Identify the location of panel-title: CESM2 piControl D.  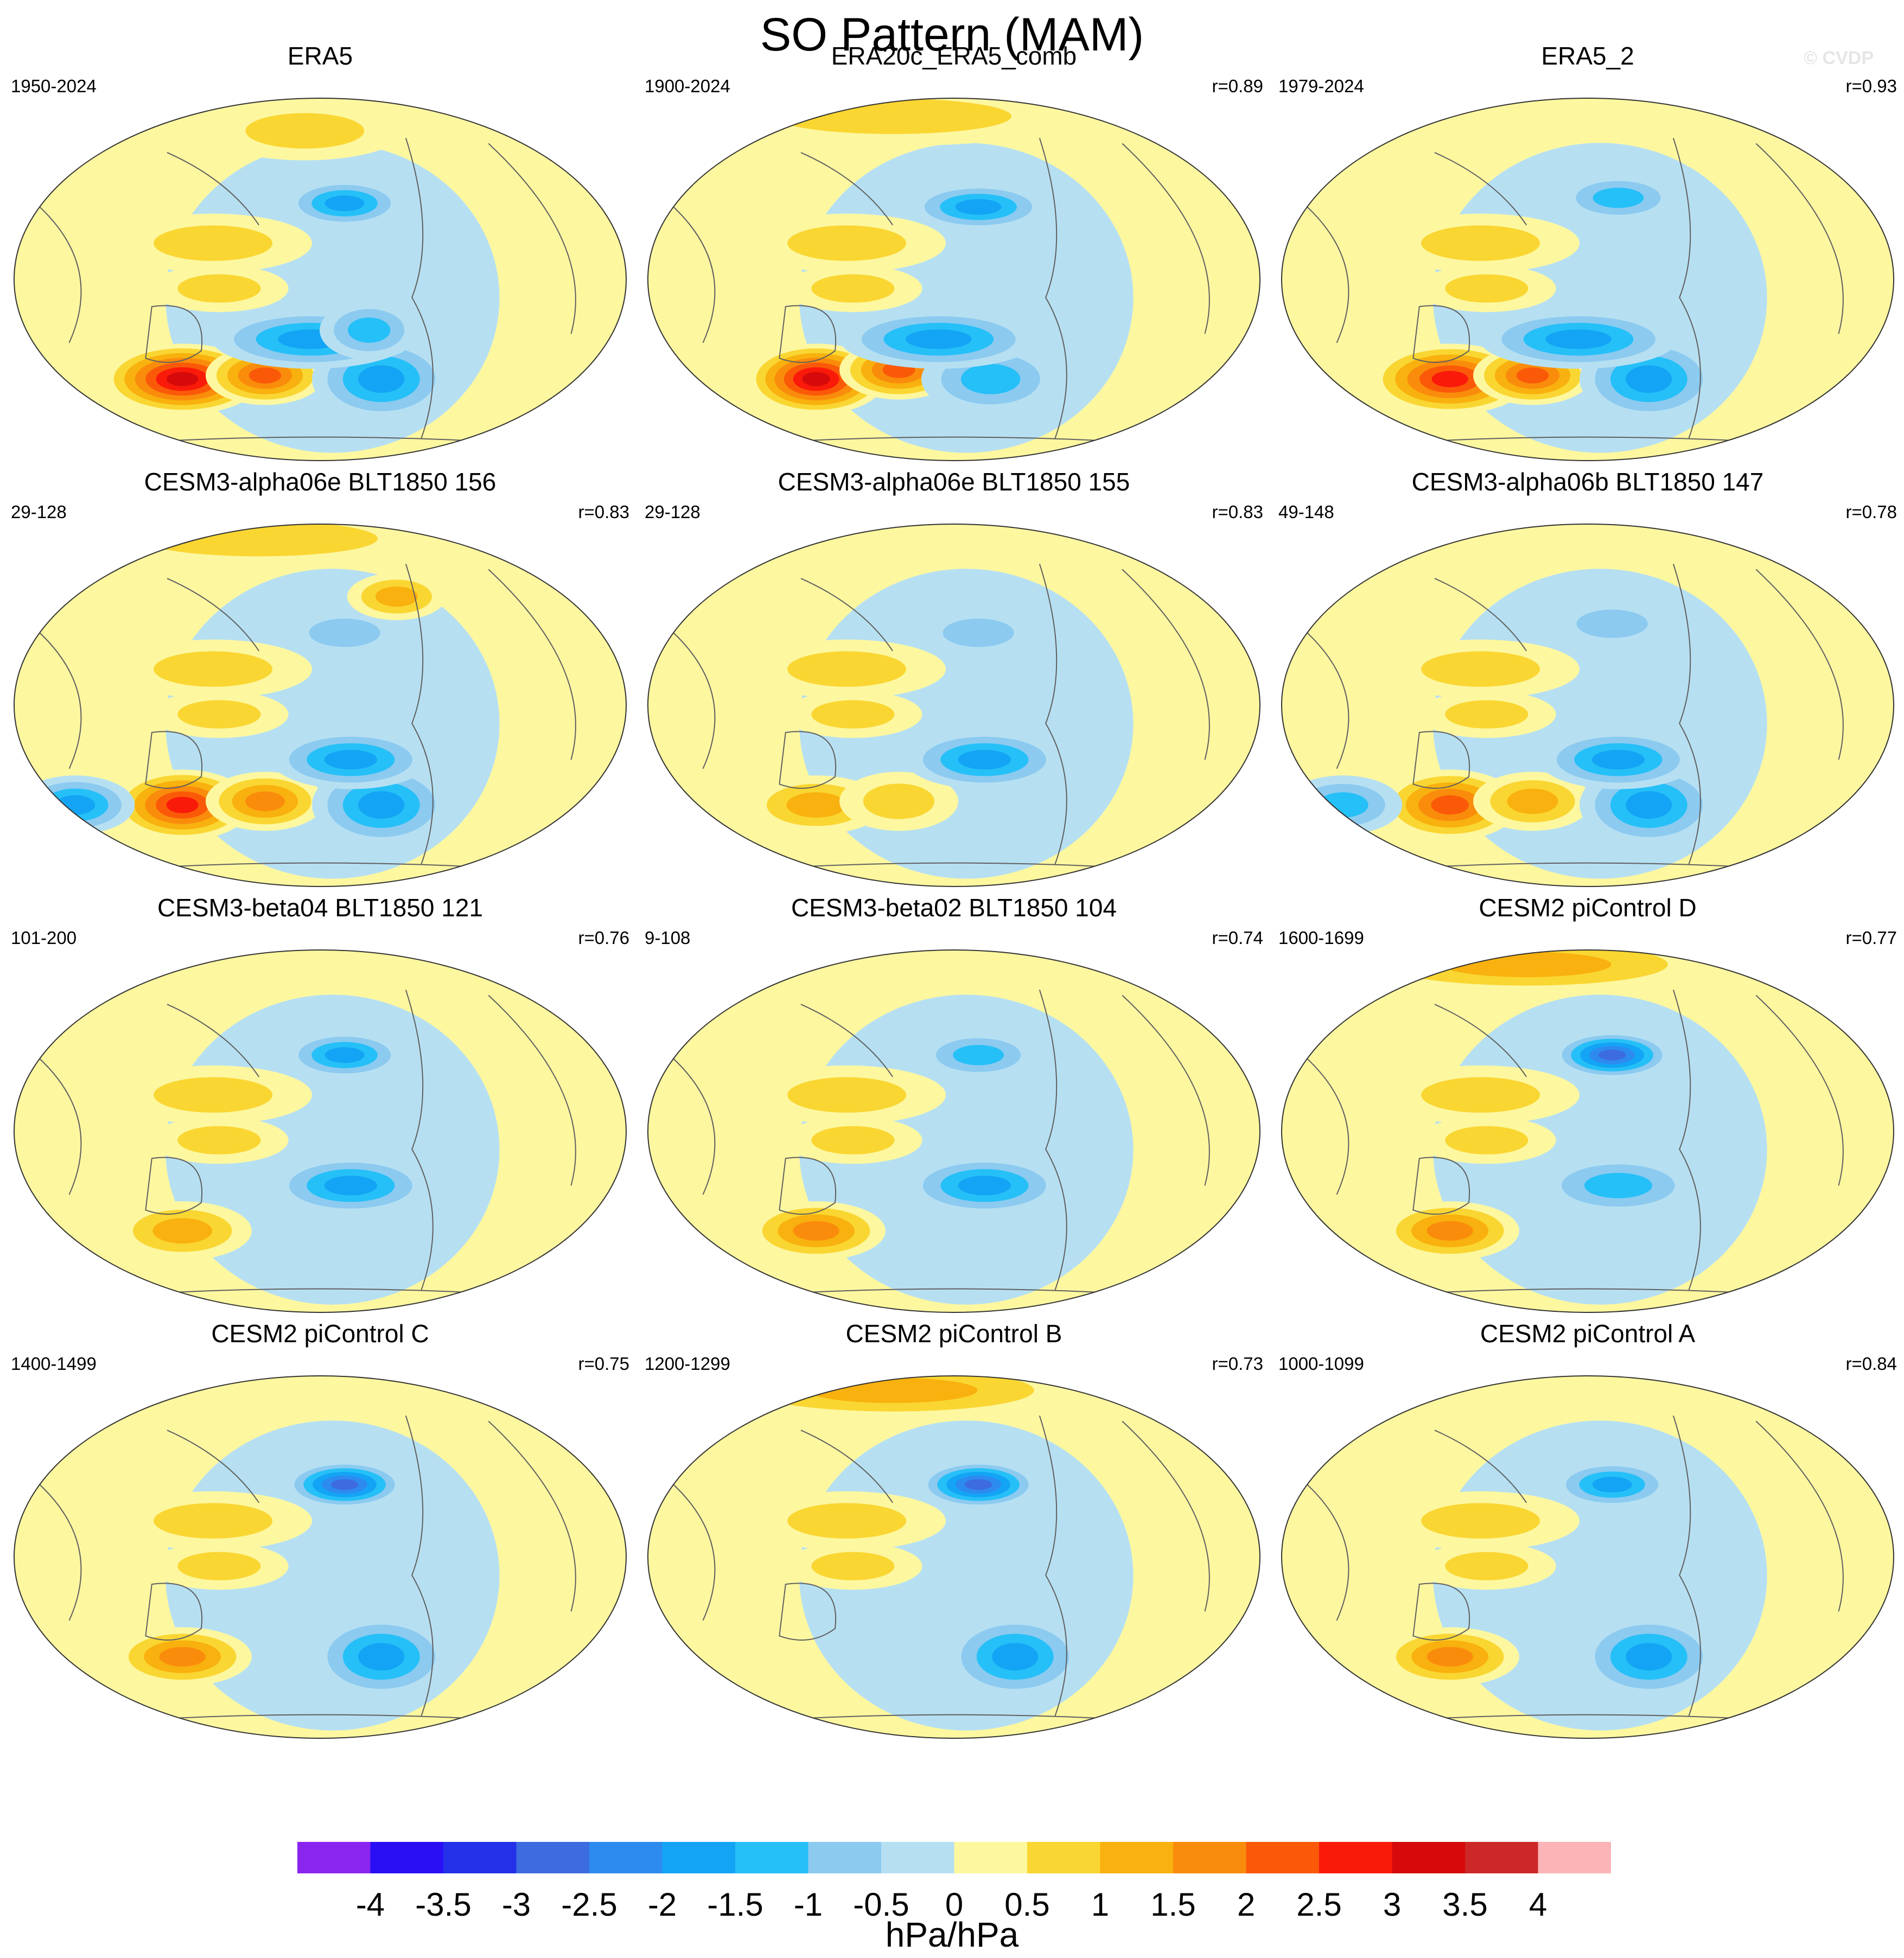
(1588, 908).